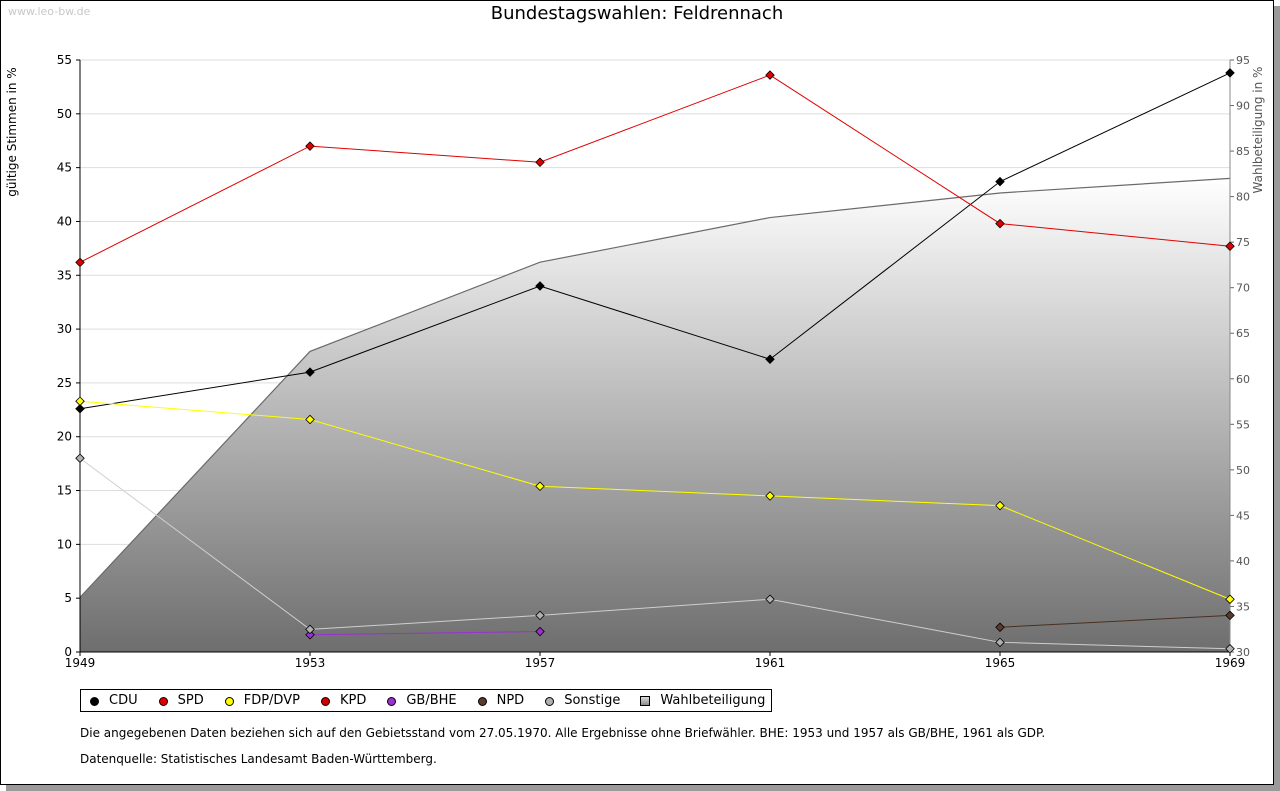 This screenshot has width=1280, height=791. What do you see at coordinates (637, 13) in the screenshot?
I see `chart-title: Bundestagswahlen: Feldrennach` at bounding box center [637, 13].